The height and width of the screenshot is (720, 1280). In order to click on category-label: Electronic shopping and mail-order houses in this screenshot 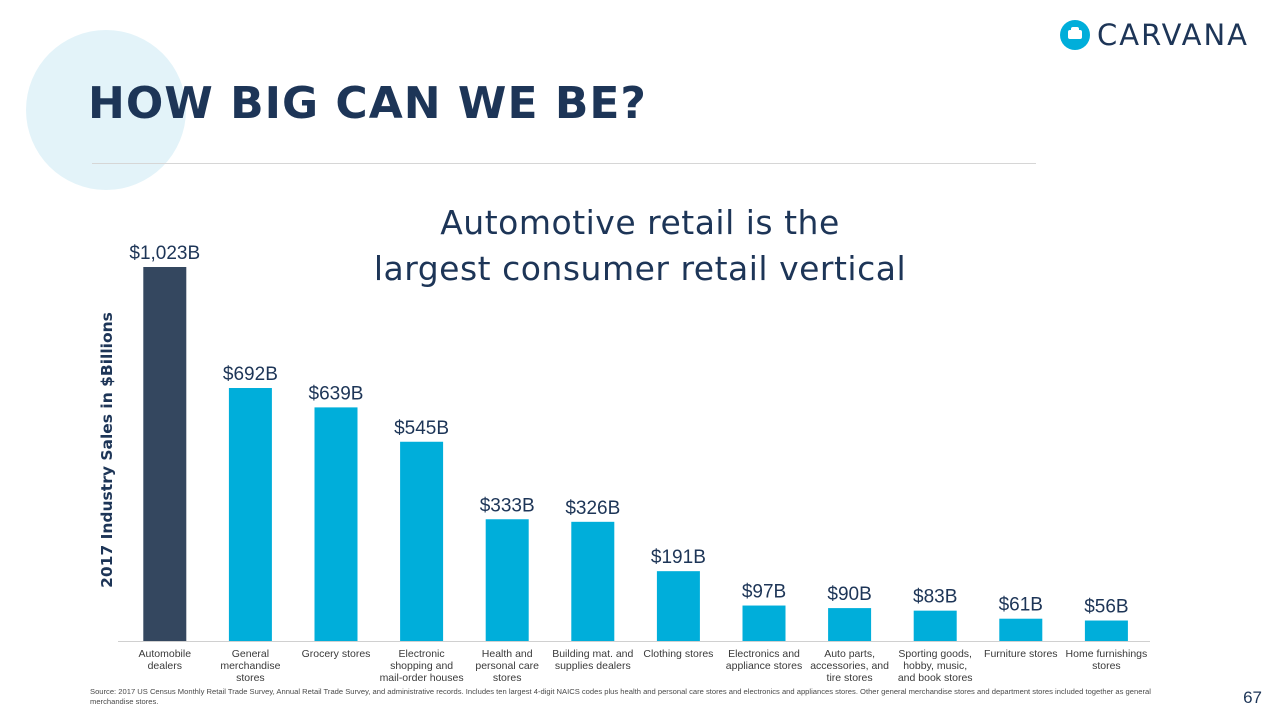, I will do `click(422, 666)`.